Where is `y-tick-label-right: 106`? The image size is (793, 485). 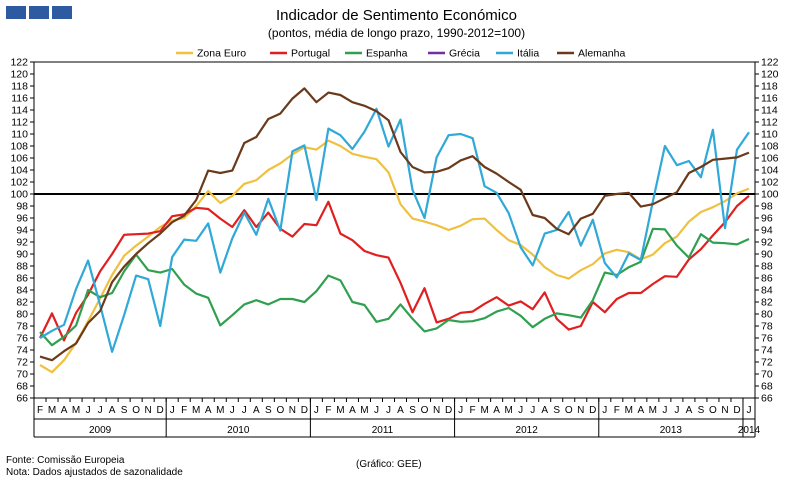 y-tick-label-right: 106 is located at coordinates (770, 159).